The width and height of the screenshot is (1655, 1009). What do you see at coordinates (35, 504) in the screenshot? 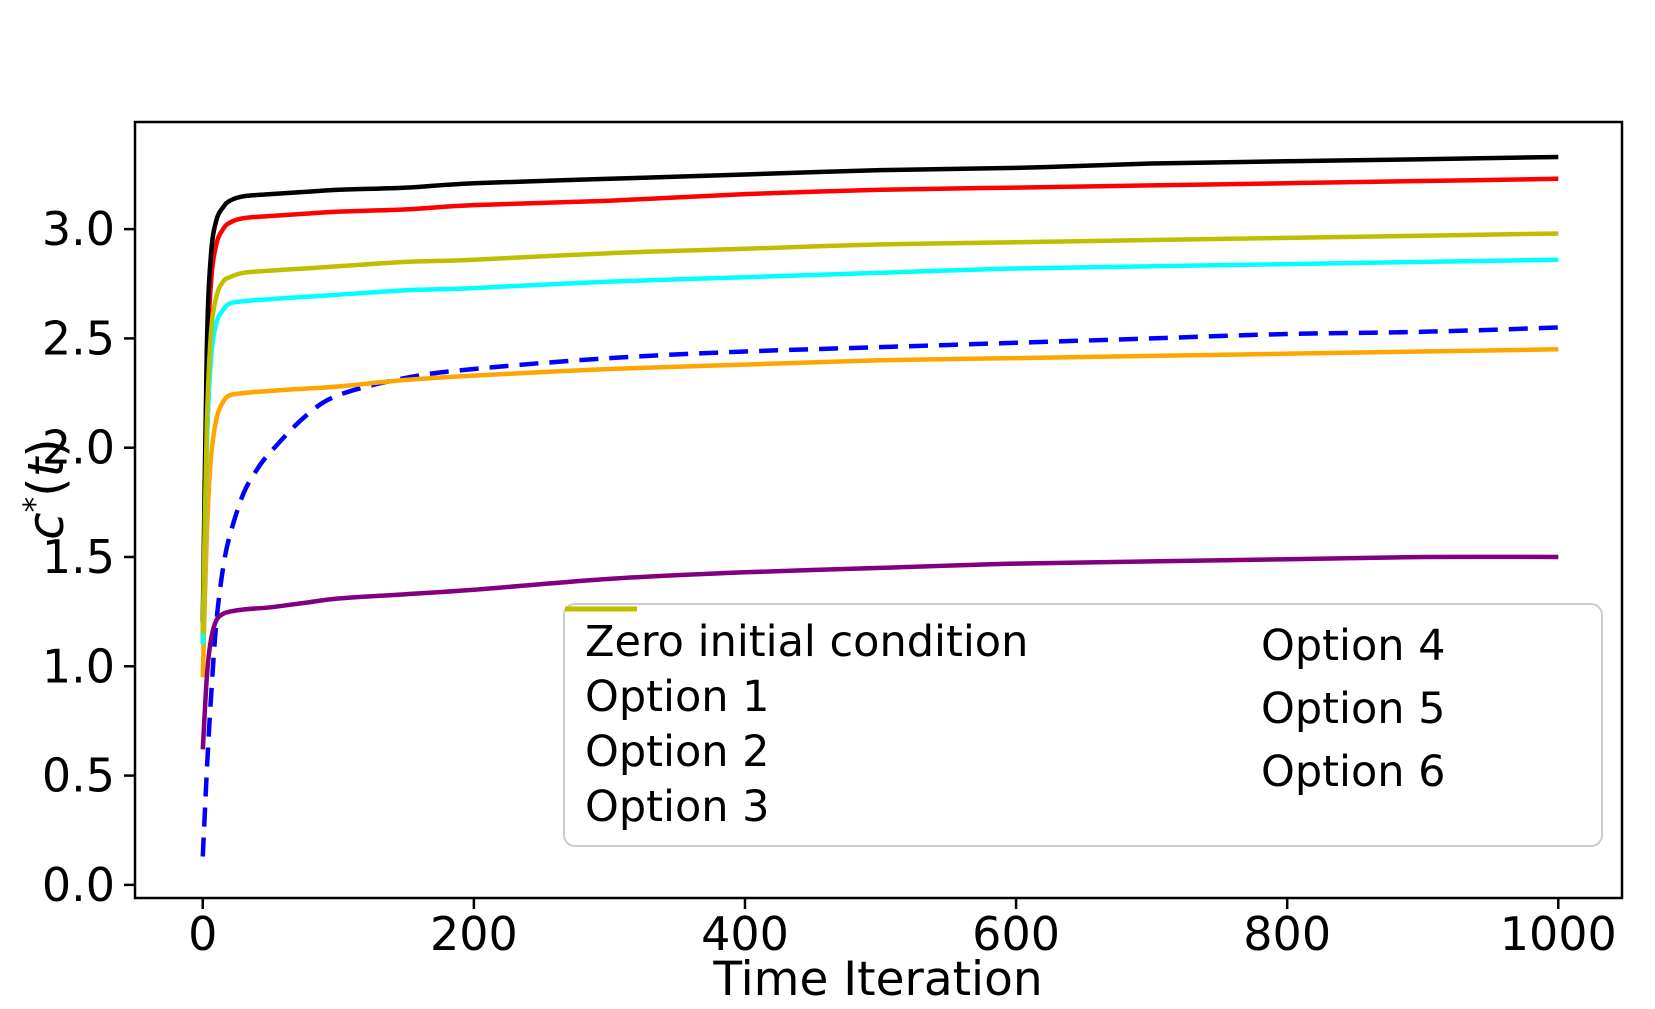
I see `ylabel-sup: *` at bounding box center [35, 504].